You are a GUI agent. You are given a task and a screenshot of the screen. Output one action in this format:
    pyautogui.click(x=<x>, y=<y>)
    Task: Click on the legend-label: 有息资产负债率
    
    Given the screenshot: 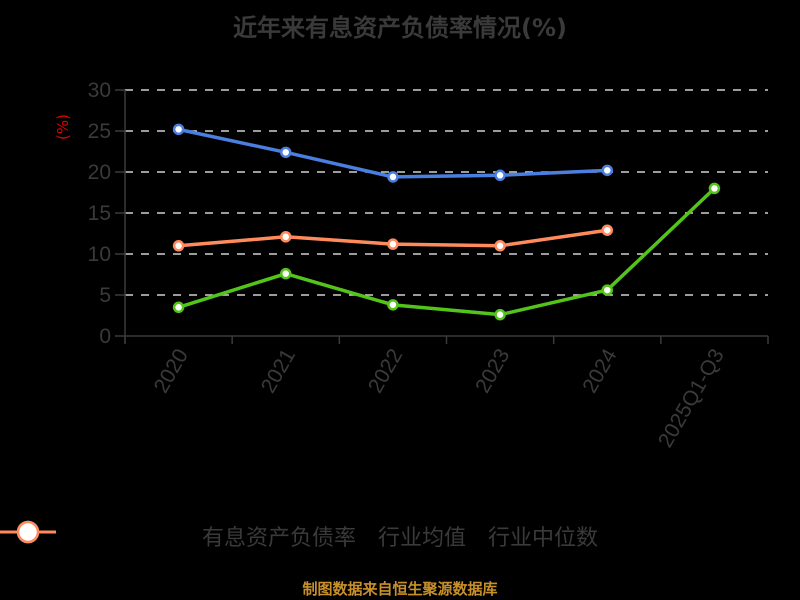 What is the action you would take?
    pyautogui.click(x=278, y=538)
    